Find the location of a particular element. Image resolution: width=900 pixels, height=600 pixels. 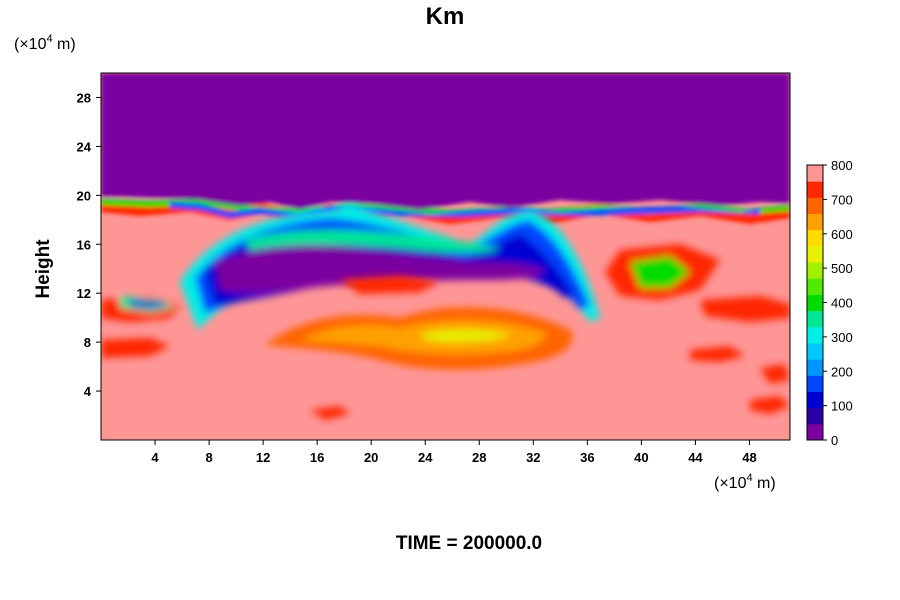

colorbar-tick-label: 700 is located at coordinates (842, 199).